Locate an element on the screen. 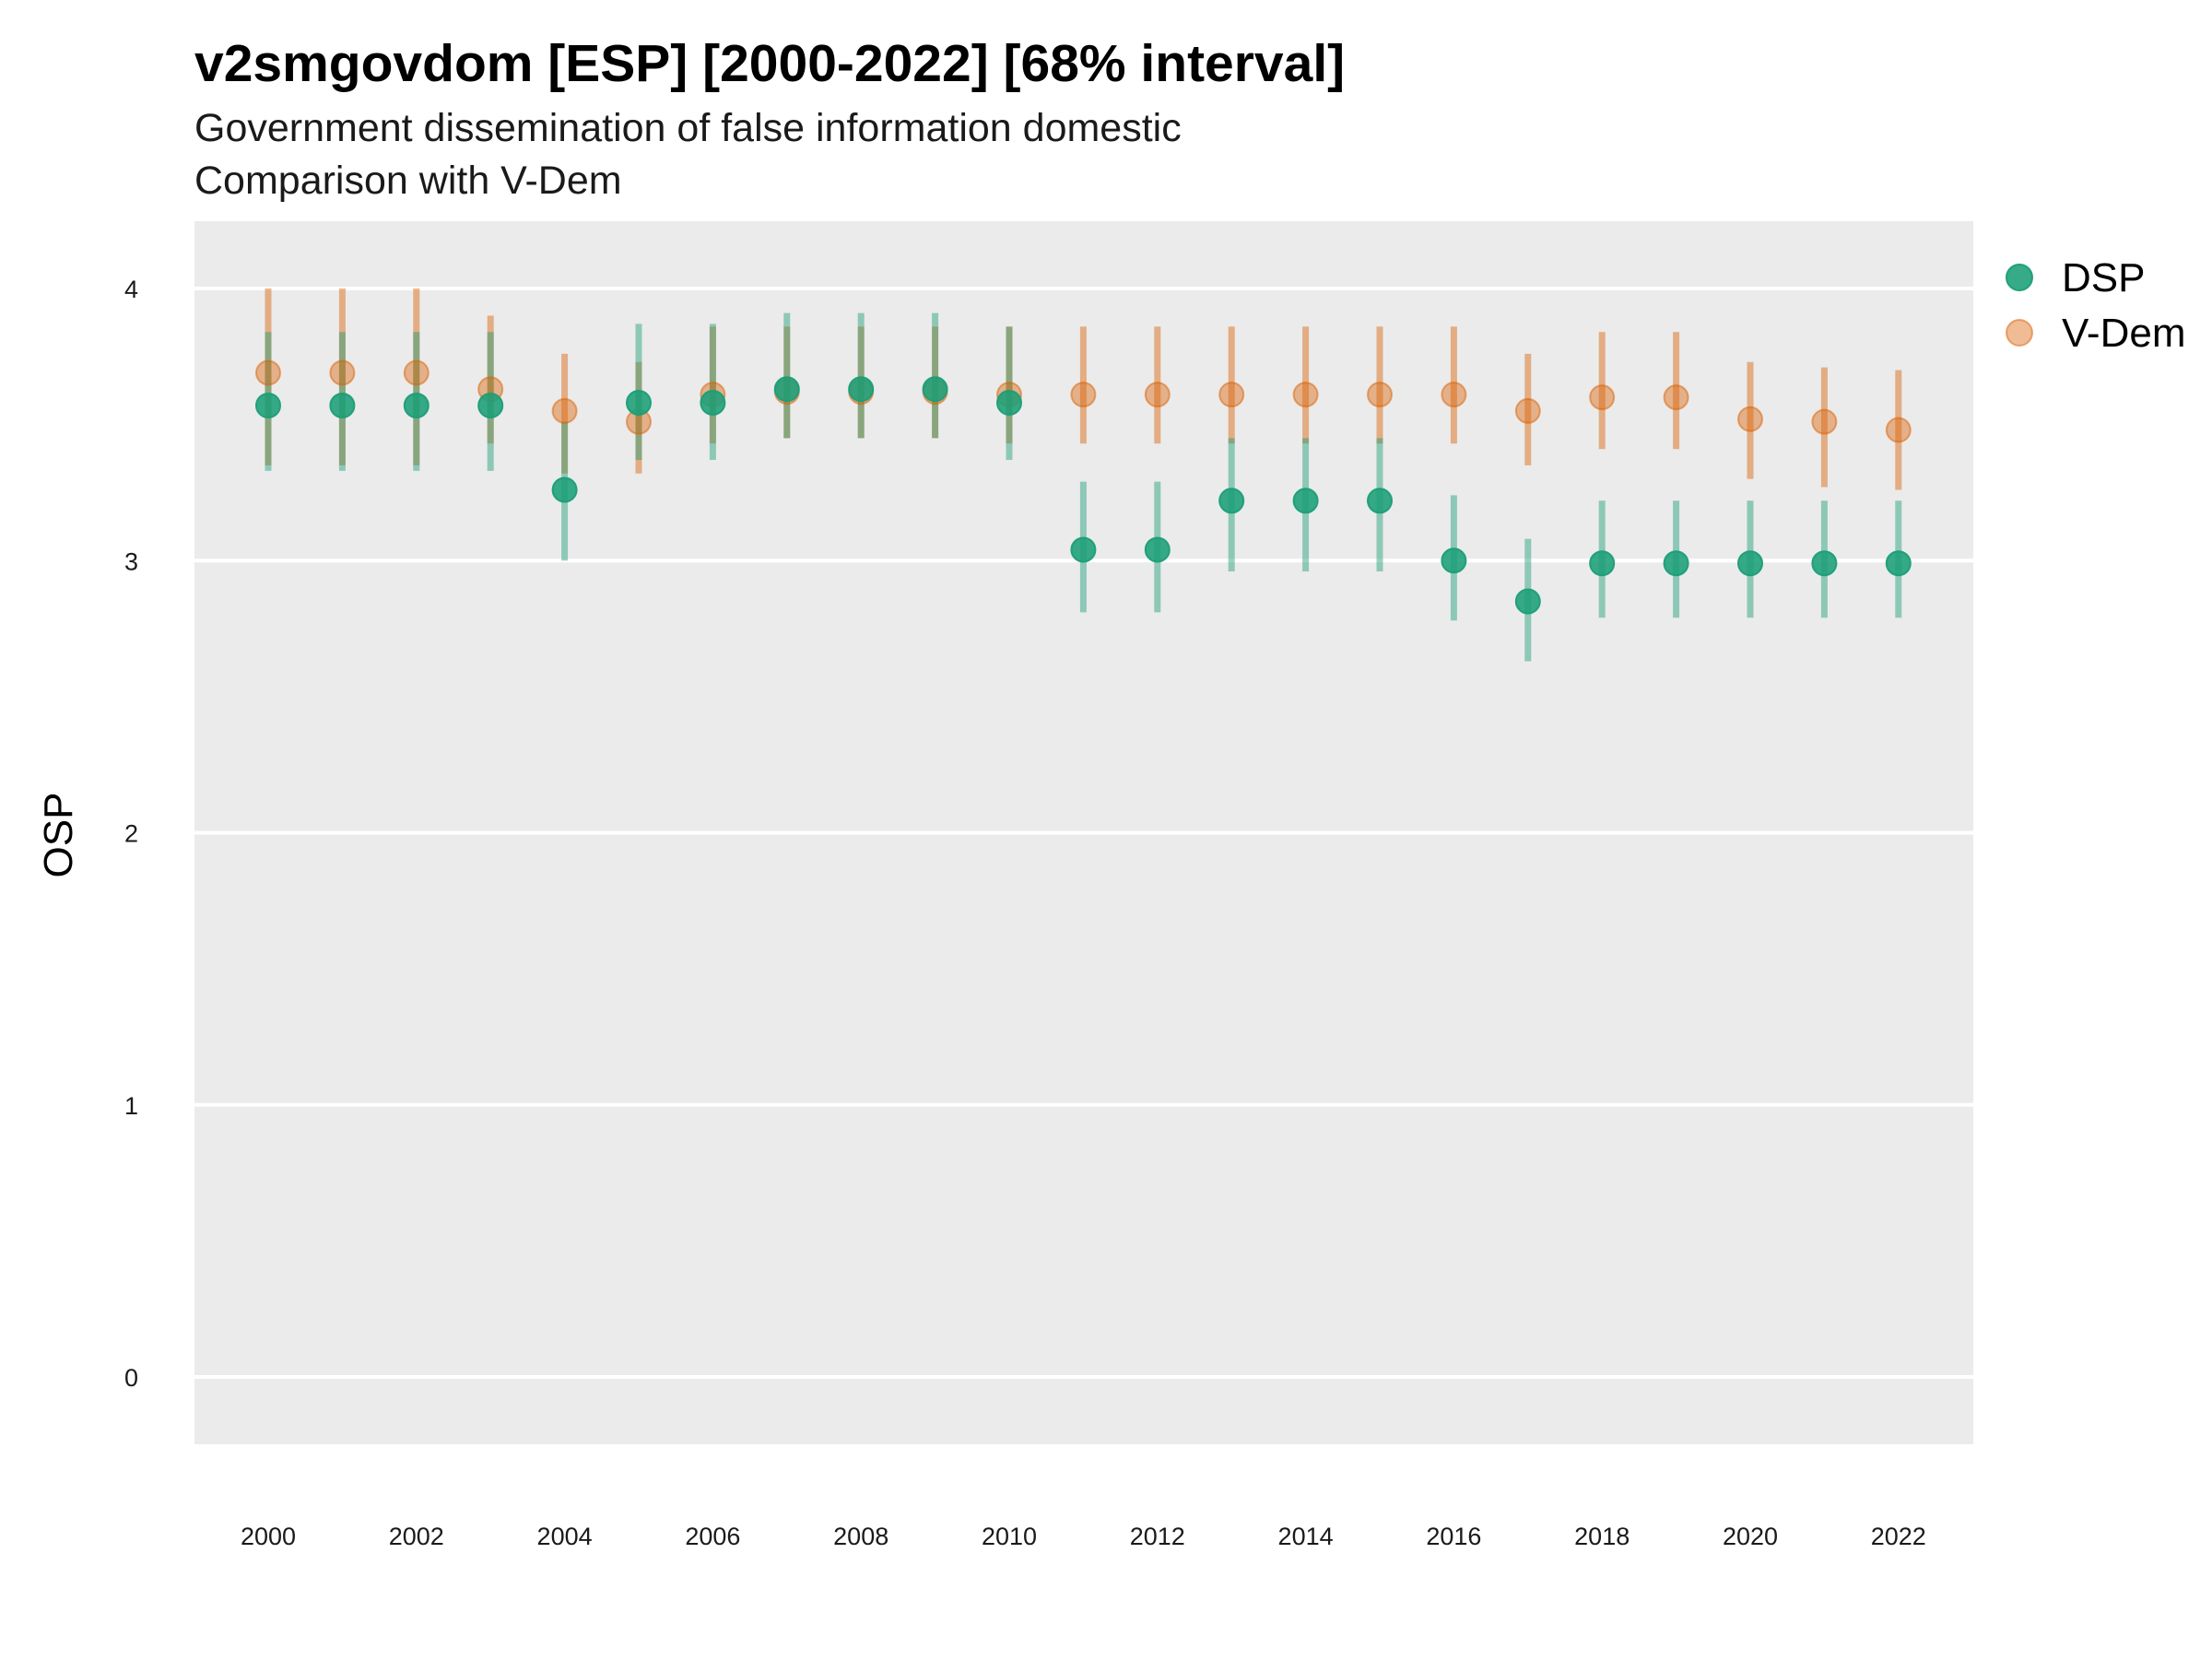 This screenshot has width=2212, height=1659. x-tick-label: 2010 is located at coordinates (1009, 1536).